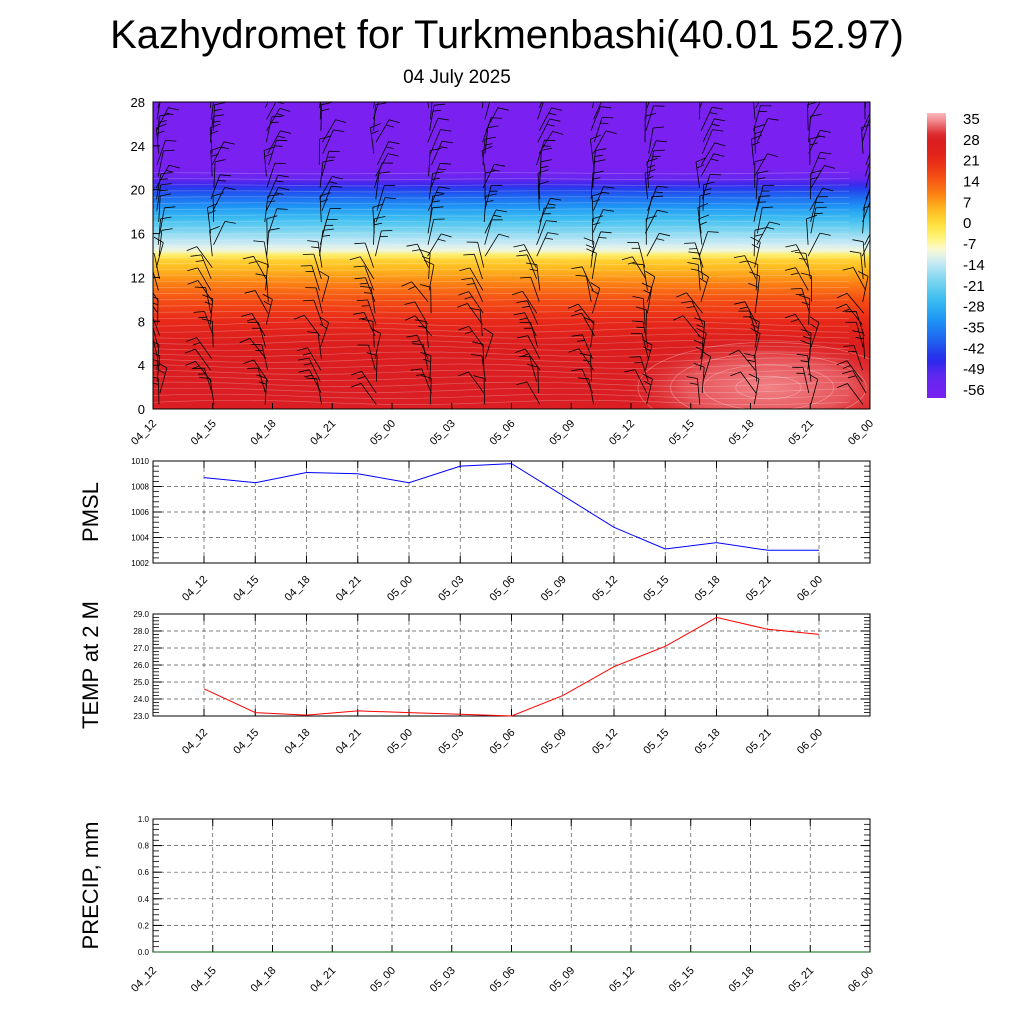 Image resolution: width=1024 pixels, height=1024 pixels. What do you see at coordinates (349, 742) in the screenshot?
I see `x-tick-label: 04_21` at bounding box center [349, 742].